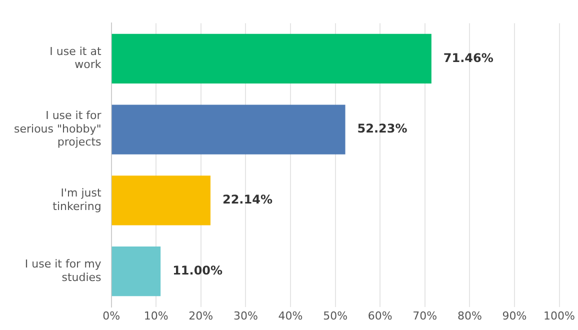 This screenshot has height=330, width=578. I want to click on y-tick-label: I'm just tinkering, so click(77, 199).